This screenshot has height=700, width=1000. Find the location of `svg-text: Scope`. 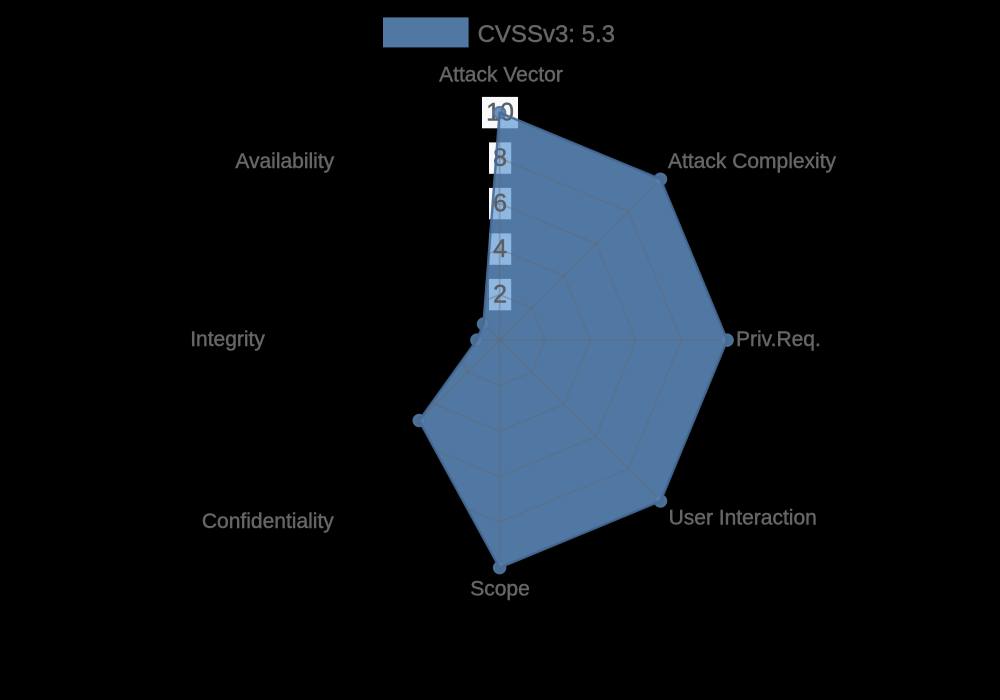

svg-text: Scope is located at coordinates (500, 588).